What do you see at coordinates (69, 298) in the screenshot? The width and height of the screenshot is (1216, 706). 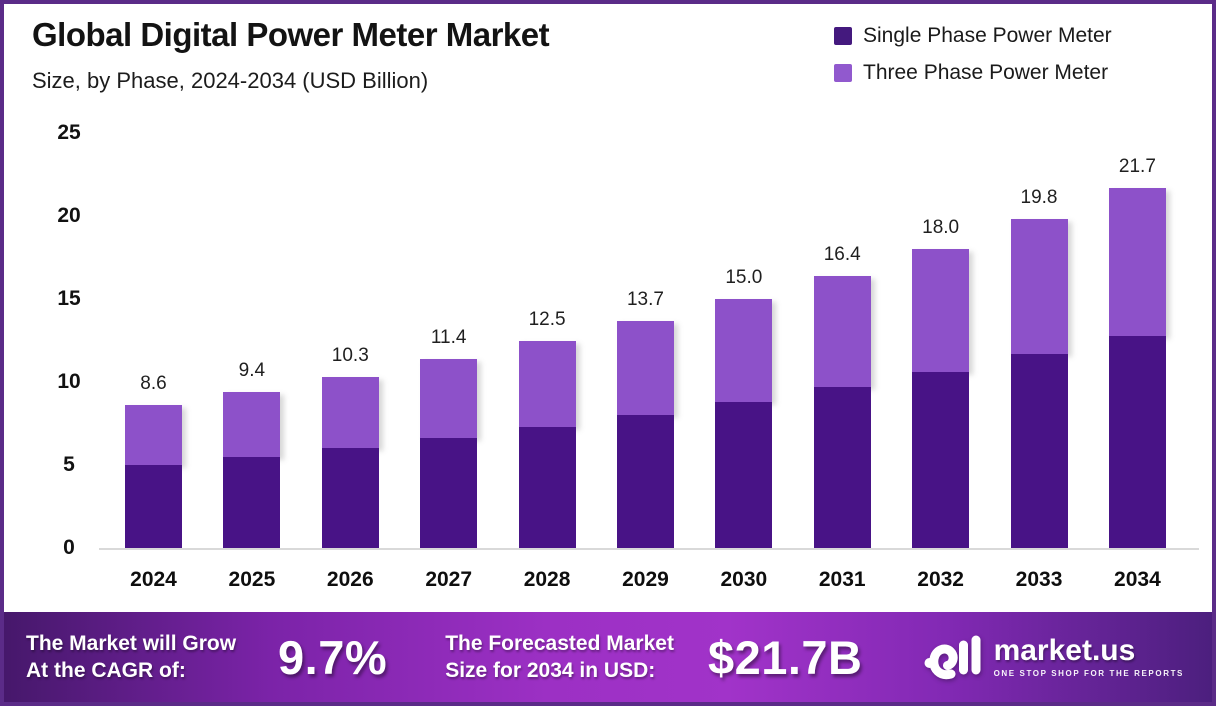 I see `y-axis-tick: 15` at bounding box center [69, 298].